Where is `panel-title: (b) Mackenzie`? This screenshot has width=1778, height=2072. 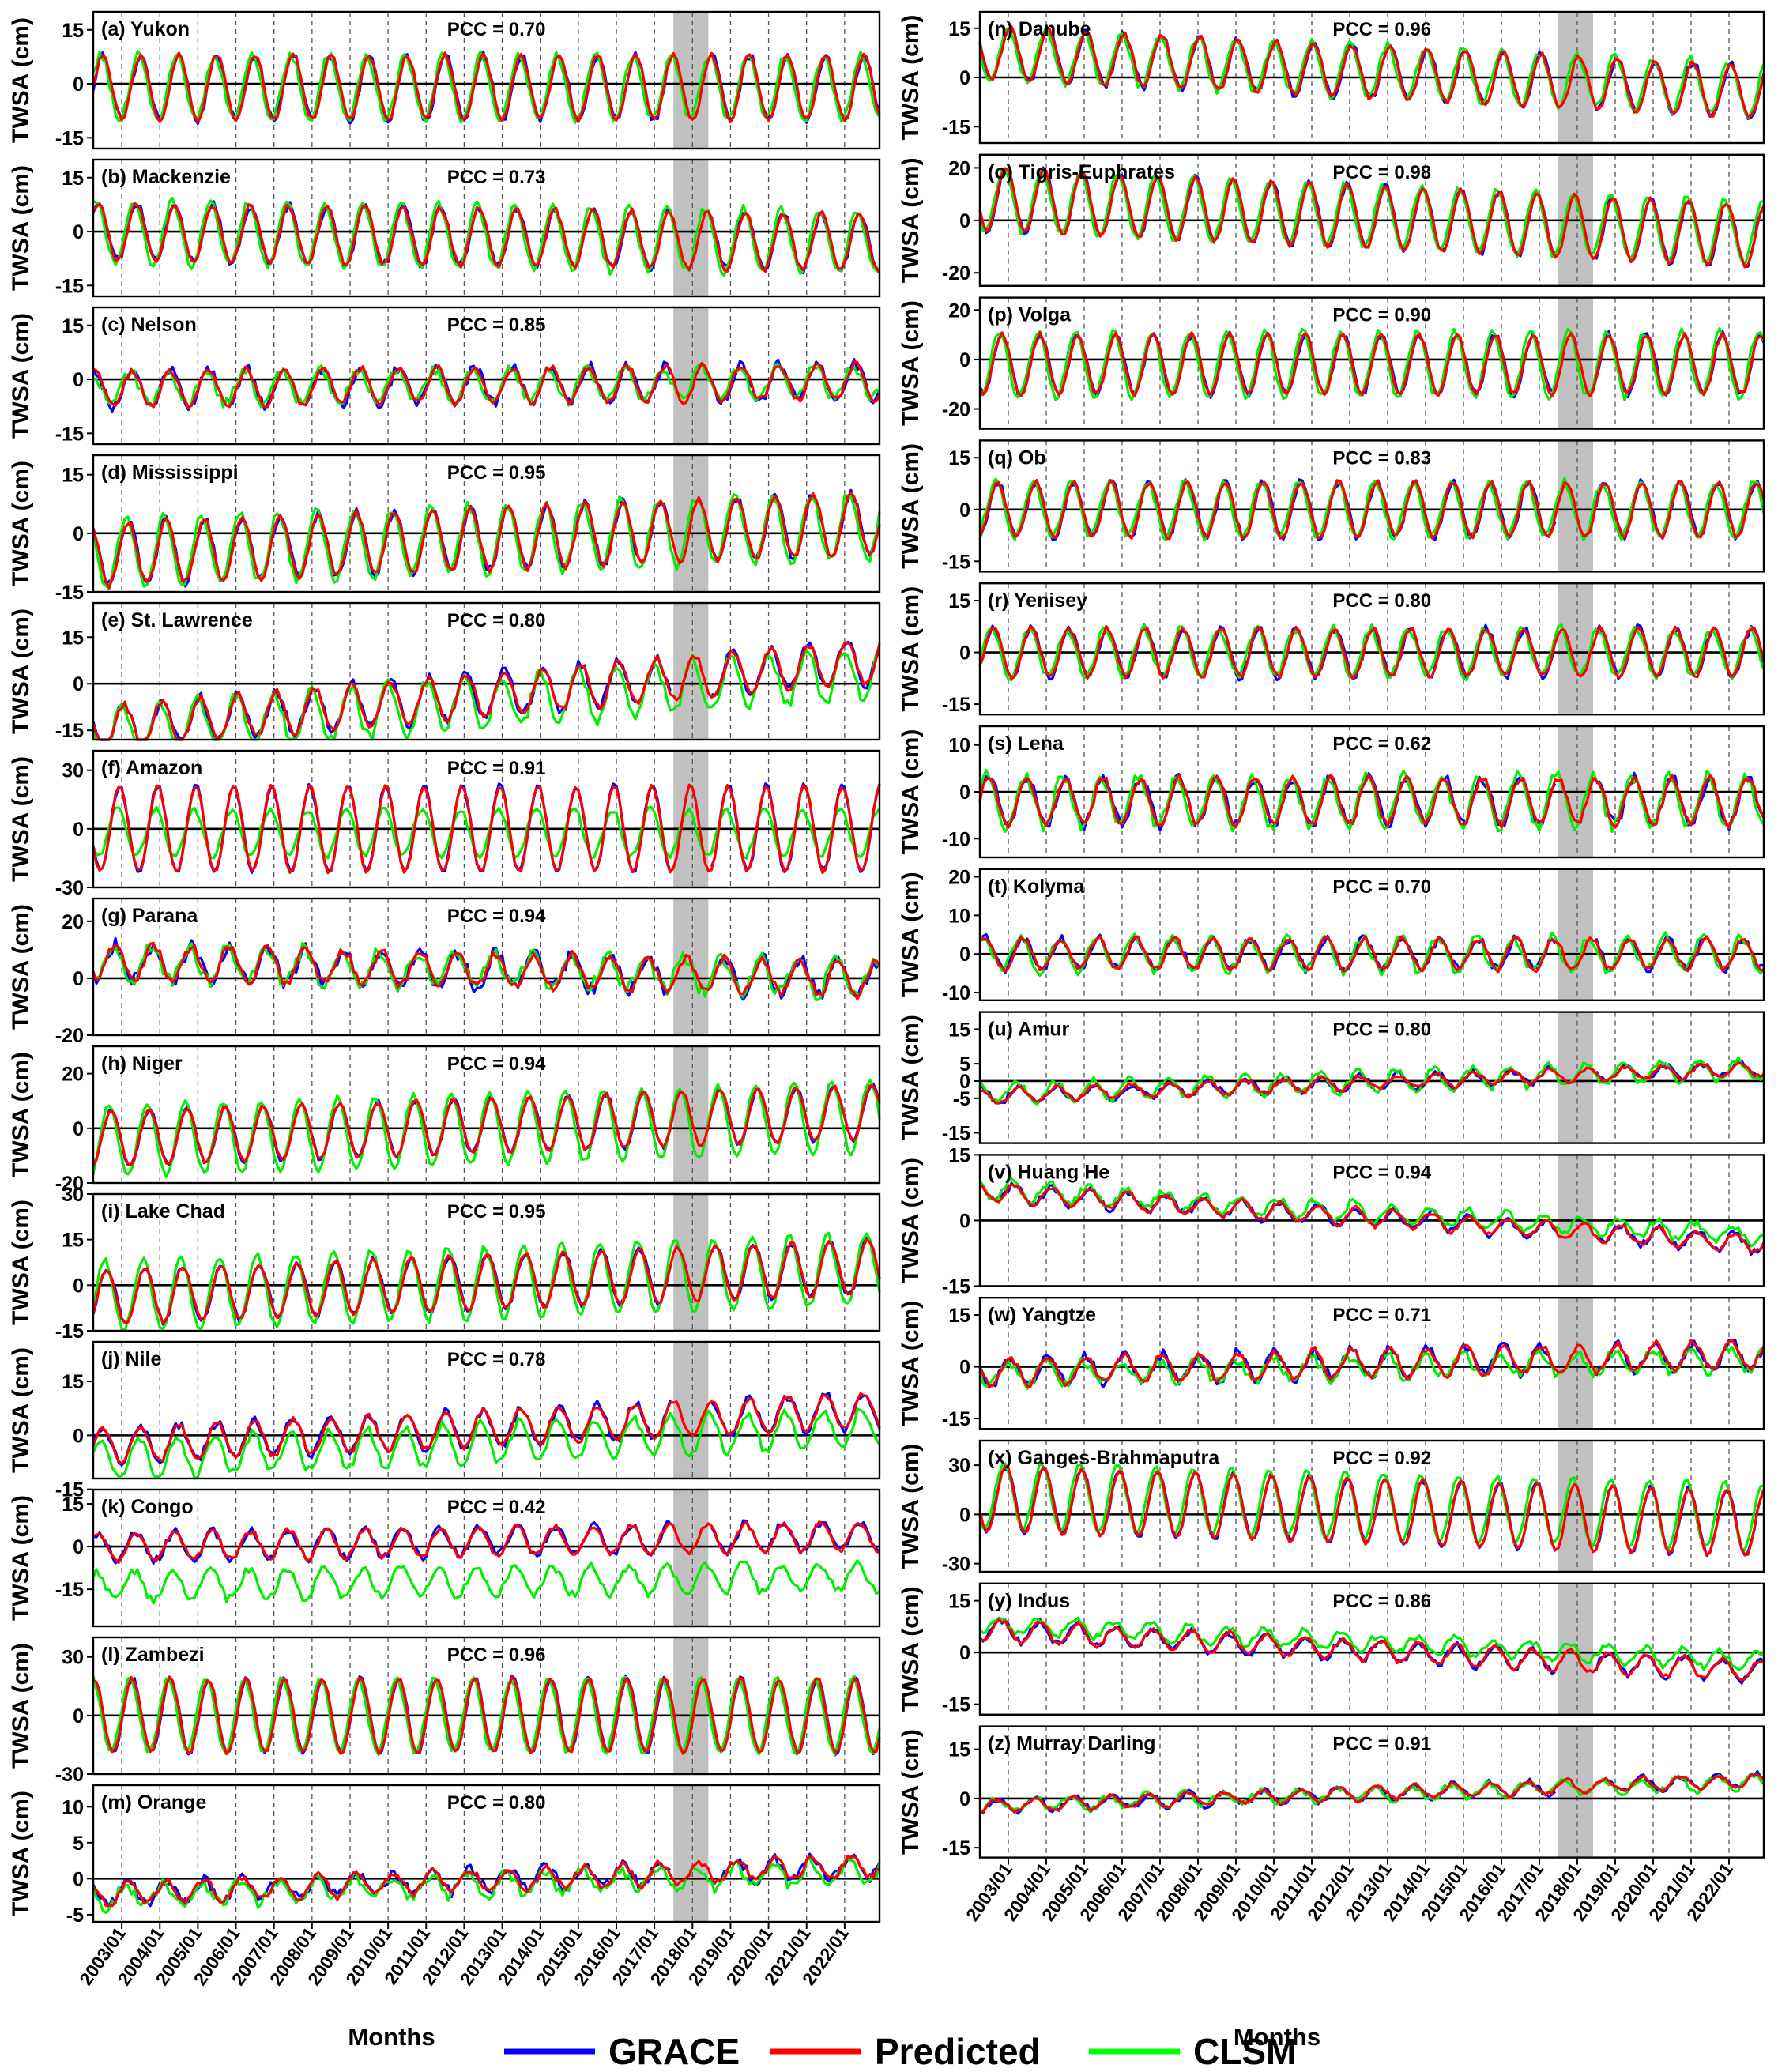
panel-title: (b) Mackenzie is located at coordinates (166, 177).